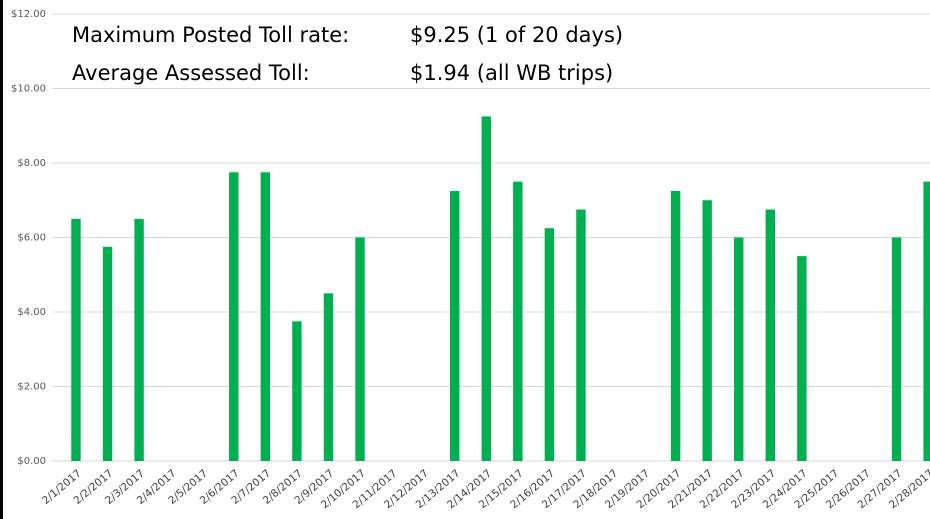 This screenshot has height=519, width=930. I want to click on y-tick-label: $6.00, so click(31, 238).